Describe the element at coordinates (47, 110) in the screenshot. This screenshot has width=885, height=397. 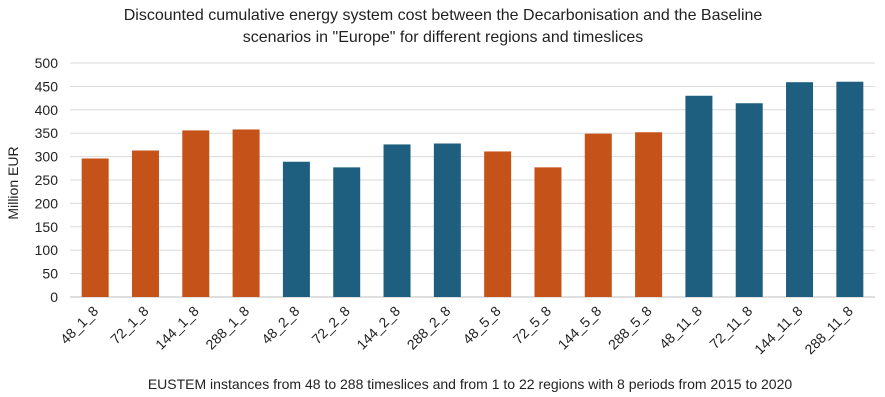
I see `y-tick-label: 400` at that location.